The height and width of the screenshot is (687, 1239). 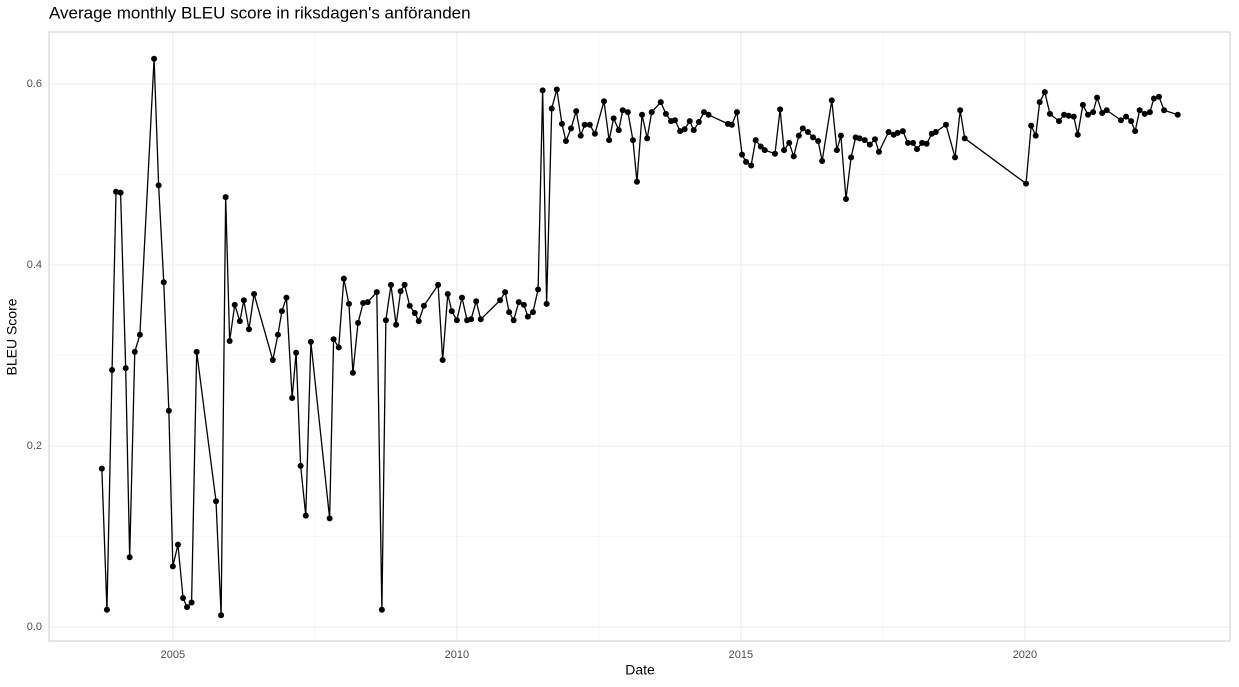 I want to click on x-axis-label: Date, so click(x=640, y=670).